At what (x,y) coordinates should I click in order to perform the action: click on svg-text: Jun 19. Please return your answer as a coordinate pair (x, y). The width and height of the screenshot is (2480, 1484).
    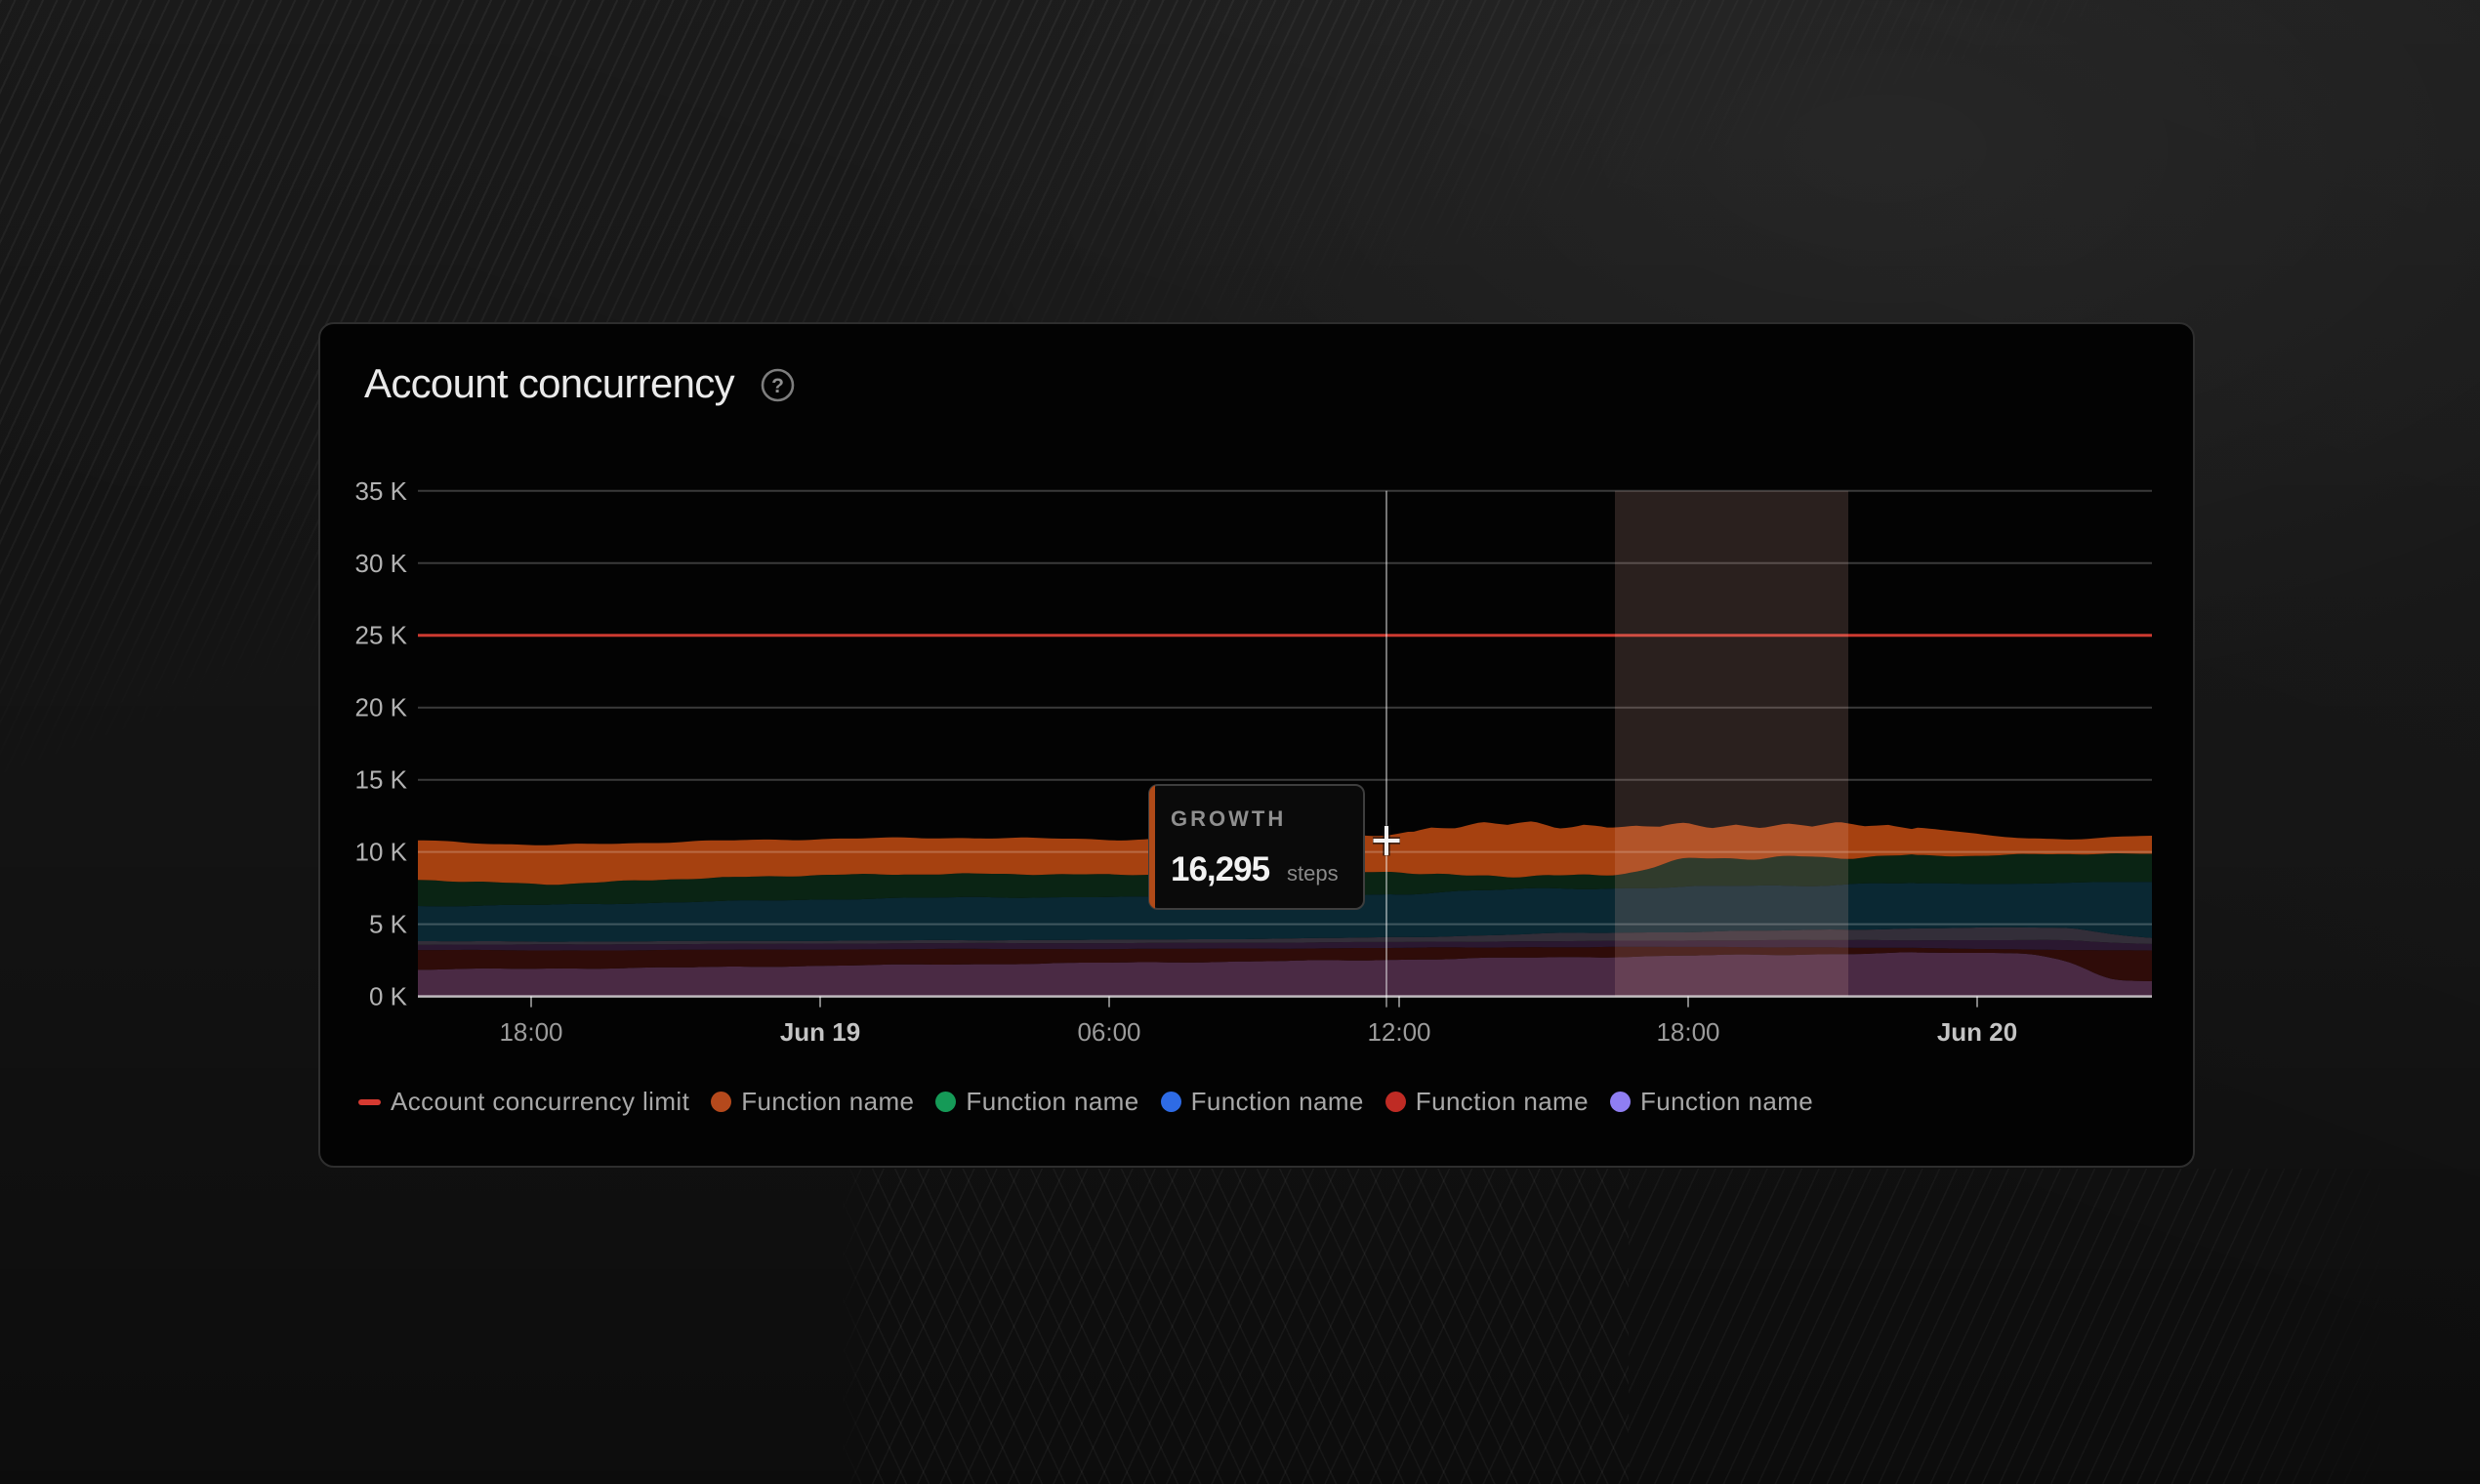
    Looking at the image, I should click on (820, 1032).